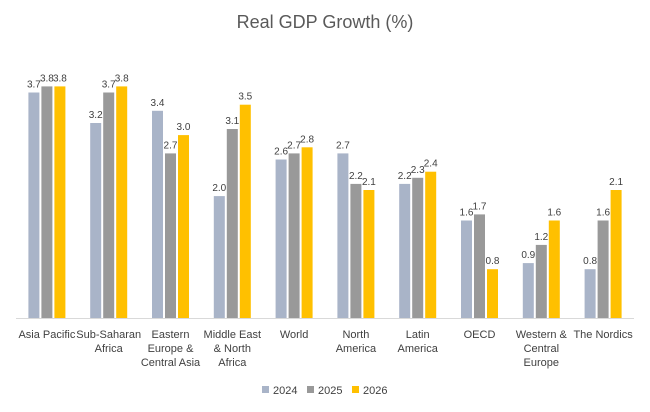  Describe the element at coordinates (294, 335) in the screenshot. I see `category-label-4: World` at that location.